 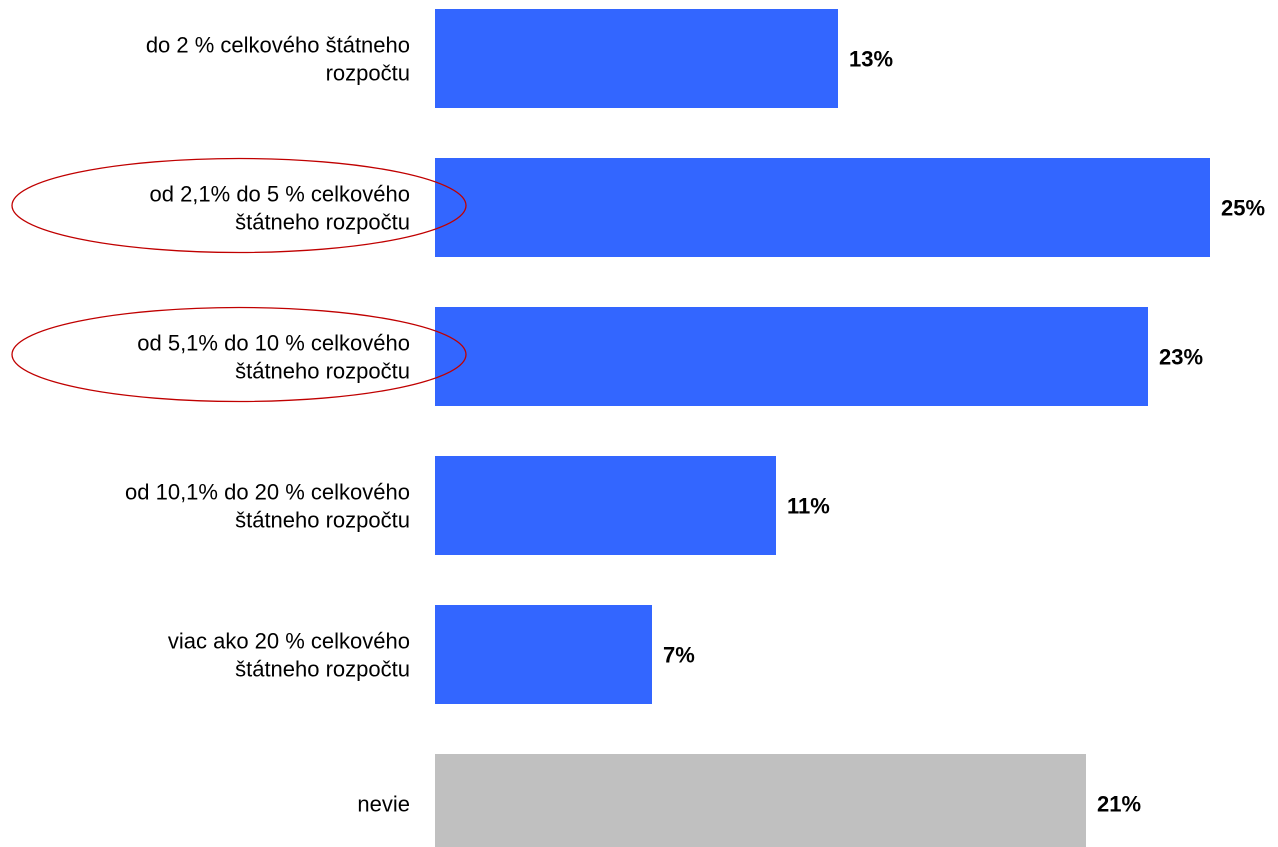 I want to click on value-label-2: 25%, so click(x=1243, y=208).